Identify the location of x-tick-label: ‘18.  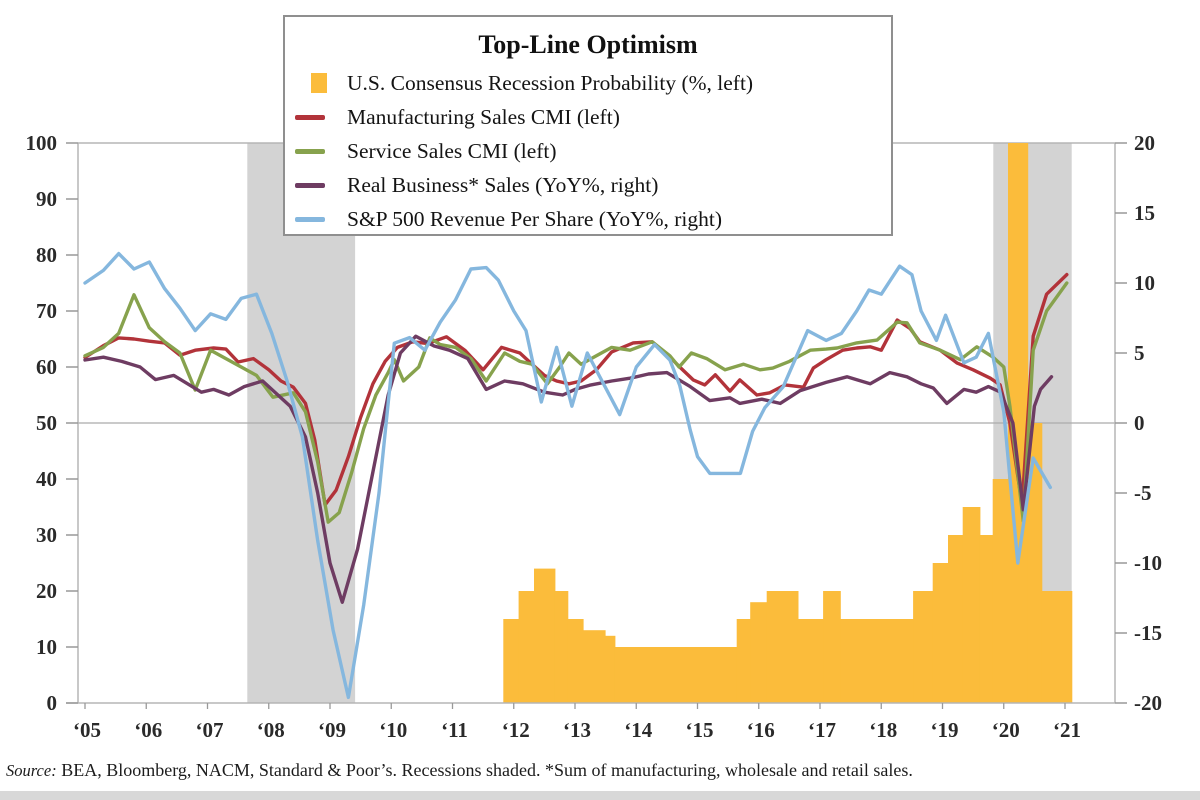
(883, 730).